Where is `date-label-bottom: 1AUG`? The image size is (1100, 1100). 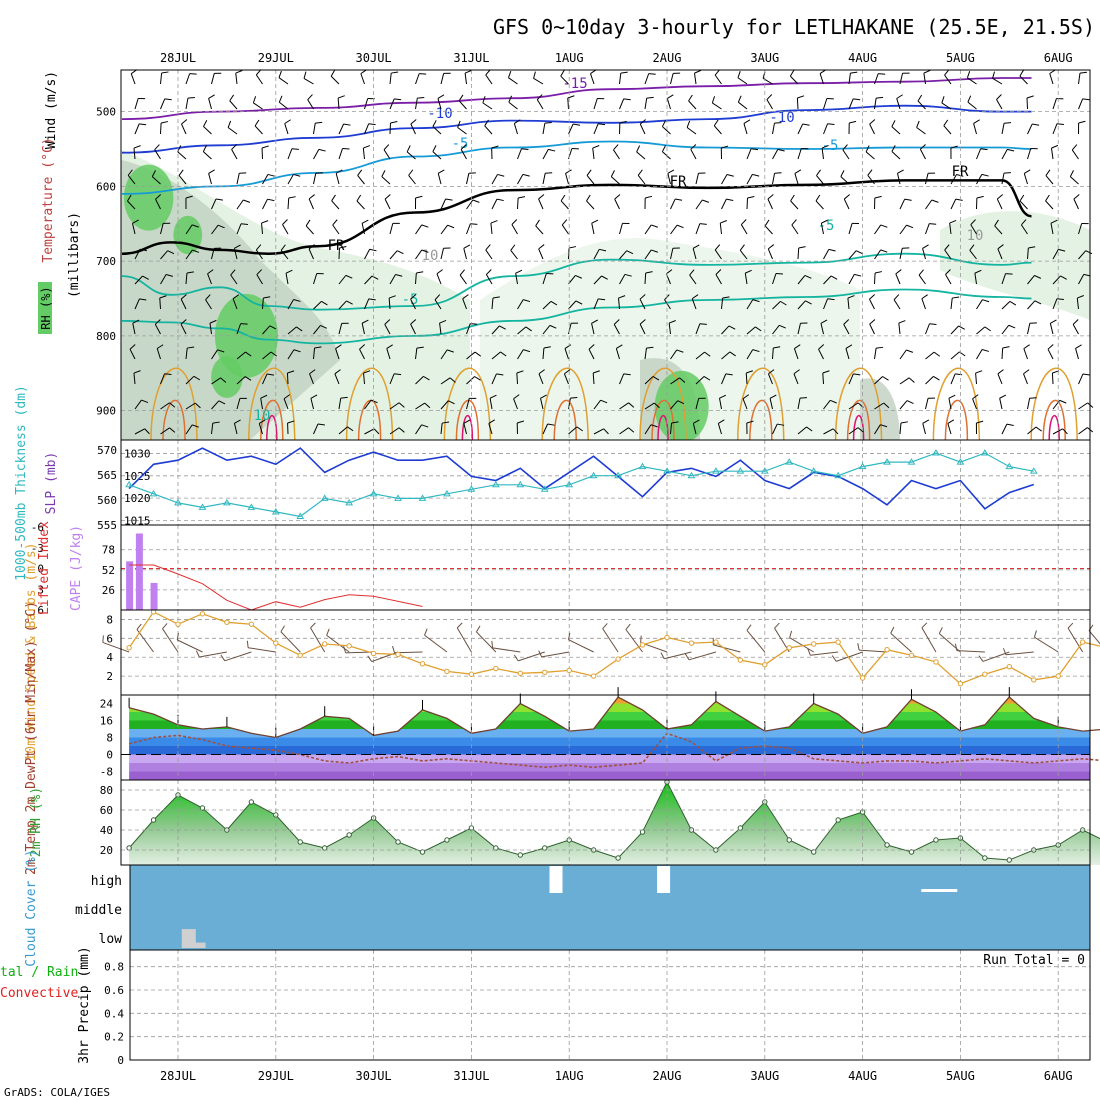
date-label-bottom: 1AUG is located at coordinates (569, 1076).